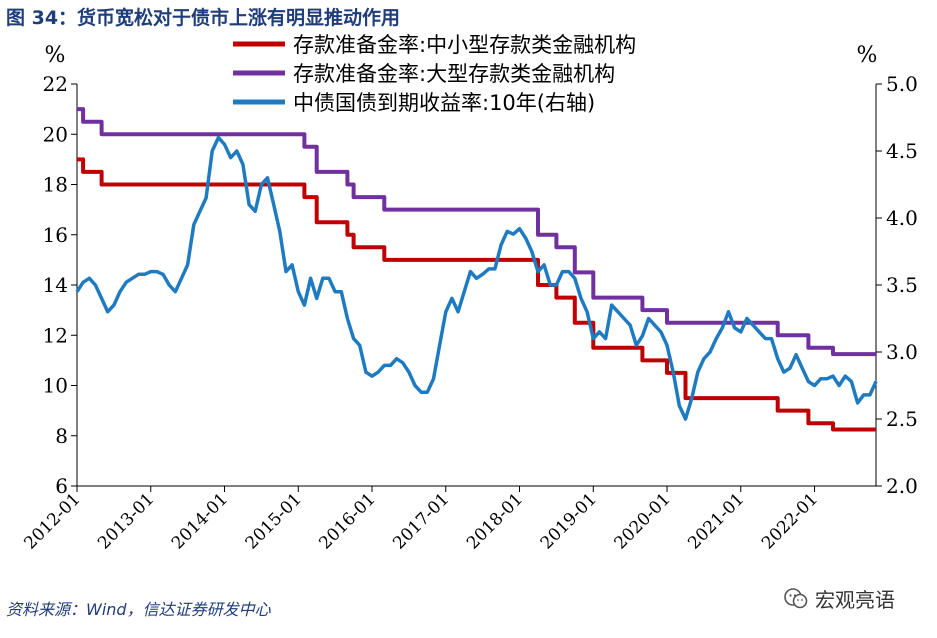  Describe the element at coordinates (902, 151) in the screenshot. I see `y-right-tick-label: 4.5` at that location.